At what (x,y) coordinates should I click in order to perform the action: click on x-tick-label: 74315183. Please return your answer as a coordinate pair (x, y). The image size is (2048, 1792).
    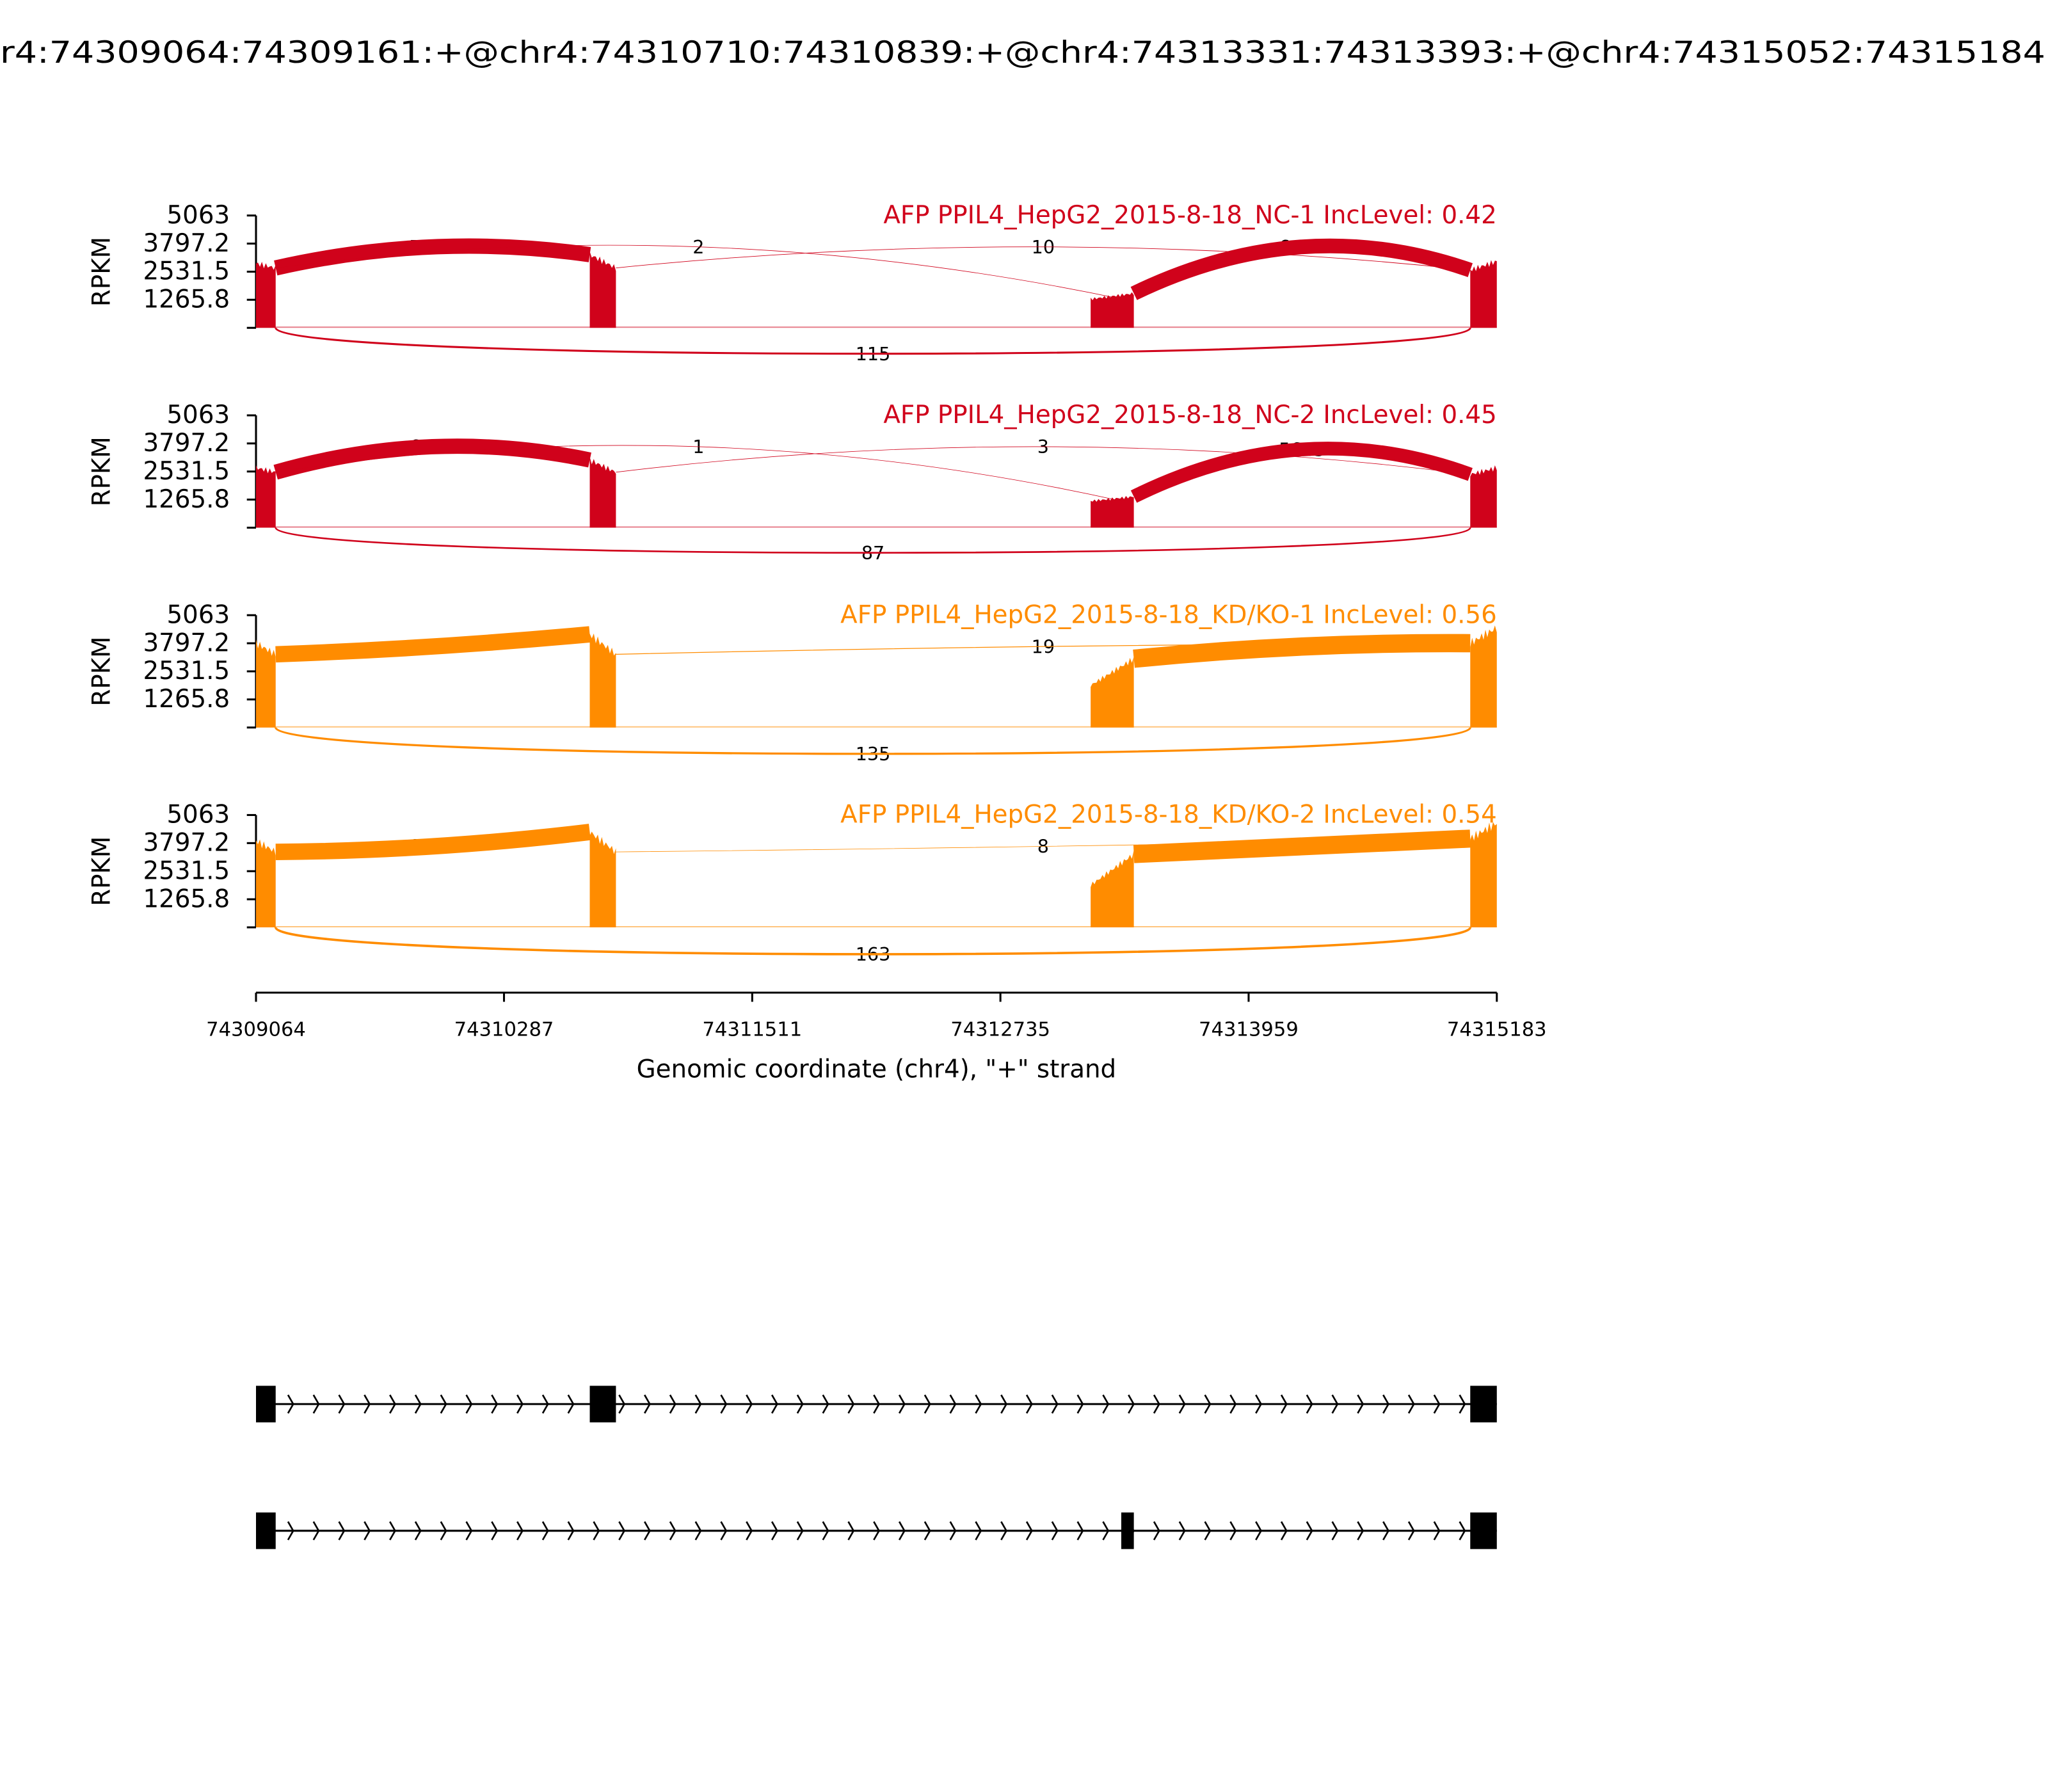
    Looking at the image, I should click on (1497, 1029).